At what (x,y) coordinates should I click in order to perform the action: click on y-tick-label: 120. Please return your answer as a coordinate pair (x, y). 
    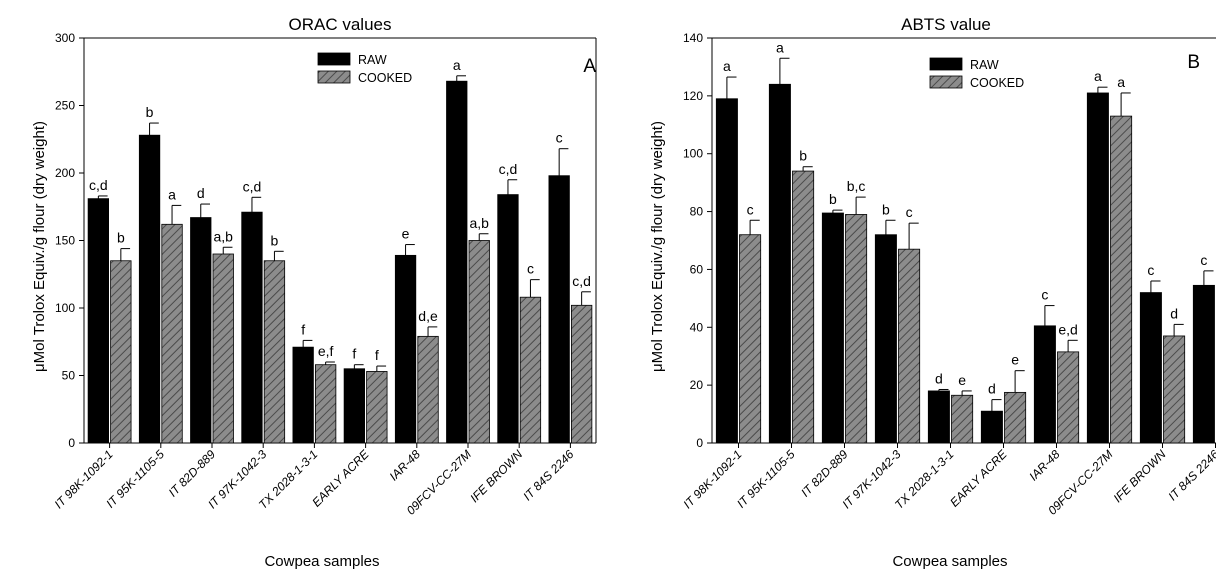
    Looking at the image, I should click on (693, 96).